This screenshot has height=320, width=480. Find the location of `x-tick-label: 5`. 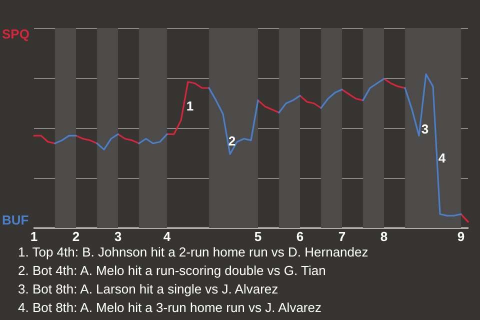

x-tick-label: 5 is located at coordinates (258, 236).